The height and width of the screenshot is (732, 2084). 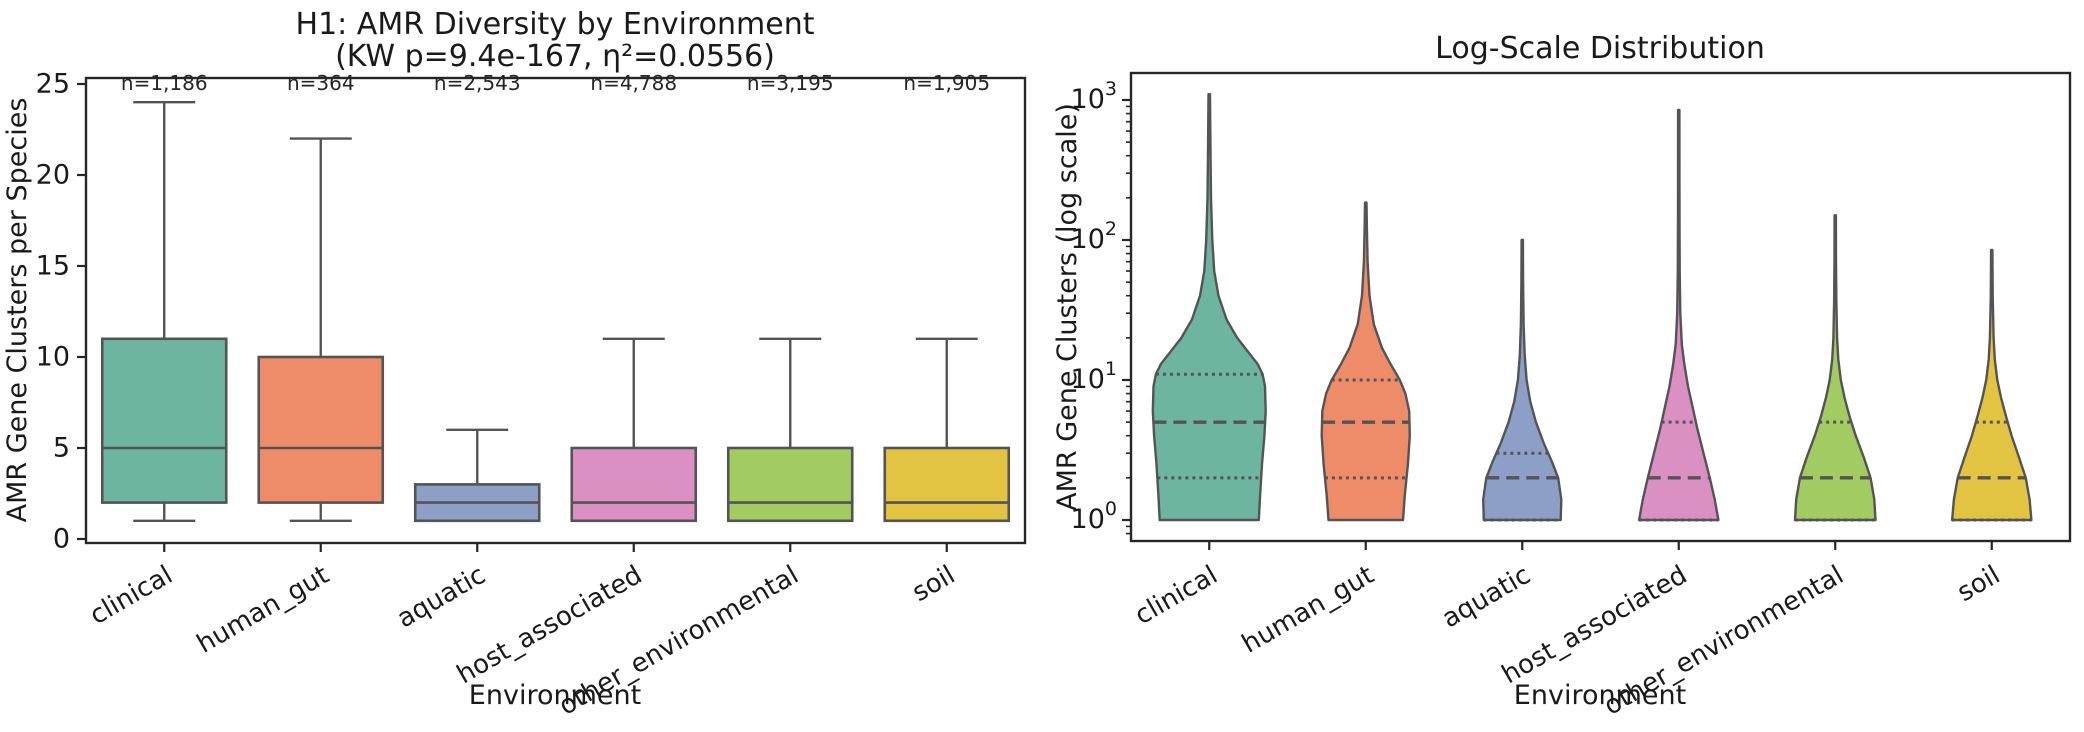 What do you see at coordinates (17, 310) in the screenshot?
I see `left-y-axis-label: AMR Gene Clusters per Species` at bounding box center [17, 310].